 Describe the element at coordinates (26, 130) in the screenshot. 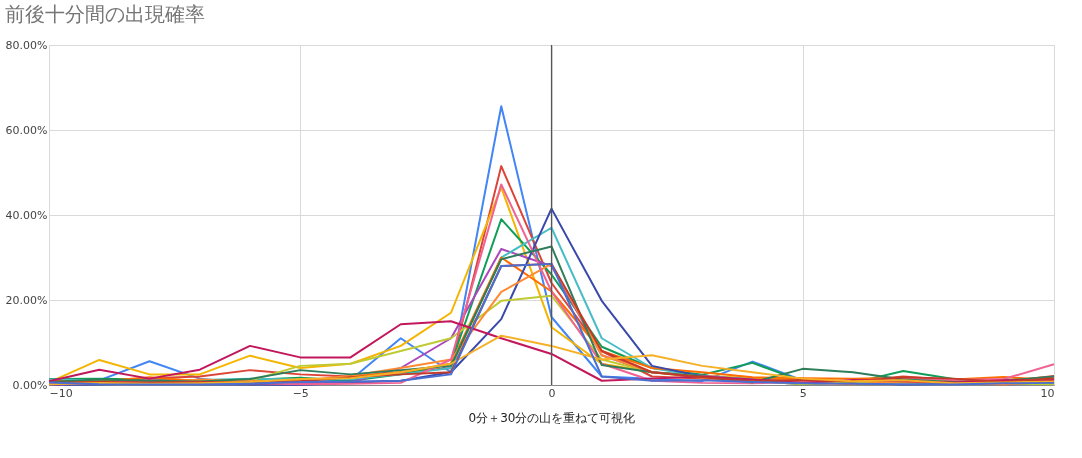

I see `y-tick-label: 60.00%` at that location.